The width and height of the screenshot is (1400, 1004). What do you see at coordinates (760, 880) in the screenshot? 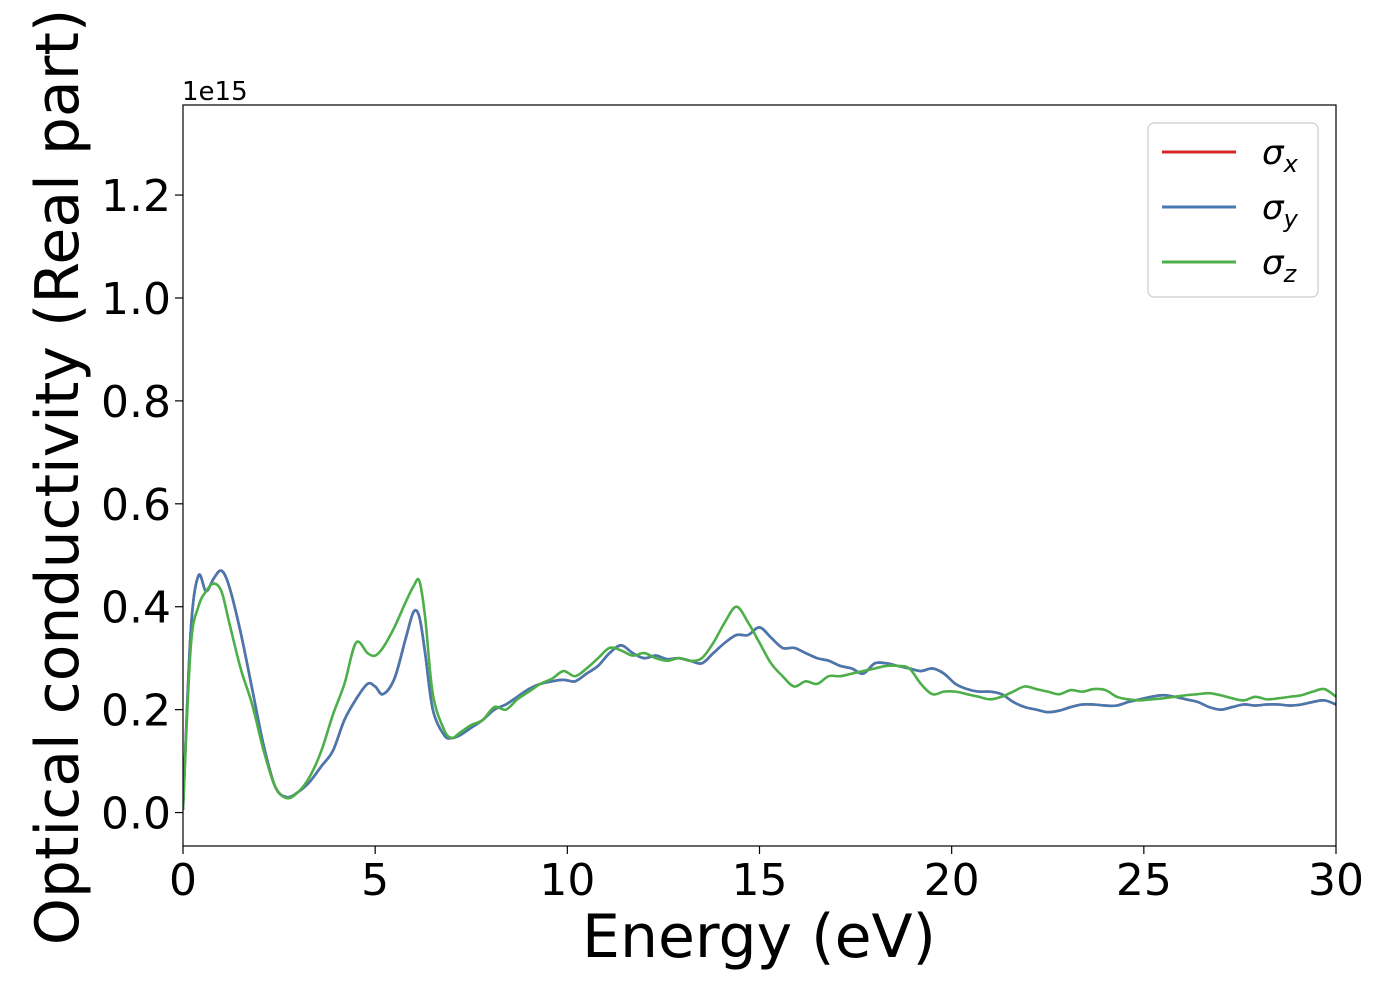
I see `x-tick-label: 15` at bounding box center [760, 880].